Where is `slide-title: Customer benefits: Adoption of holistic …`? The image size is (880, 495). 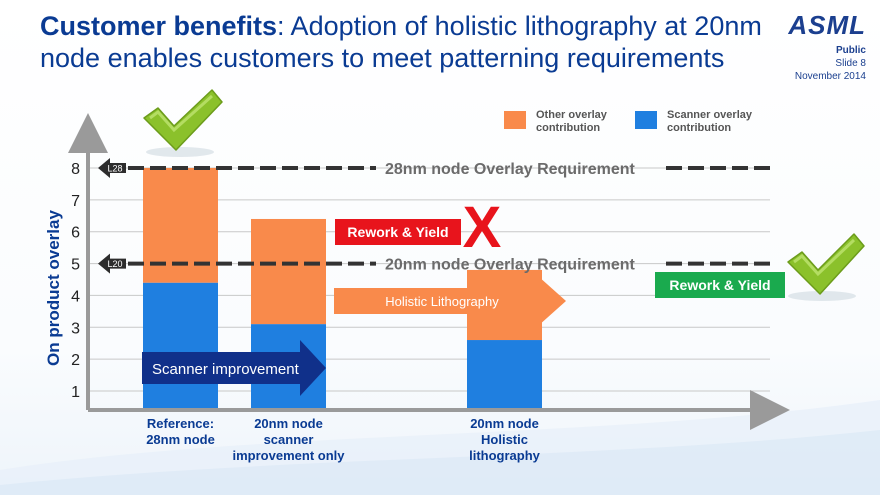
slide-title: Customer benefits: Adoption of holistic … is located at coordinates (420, 42).